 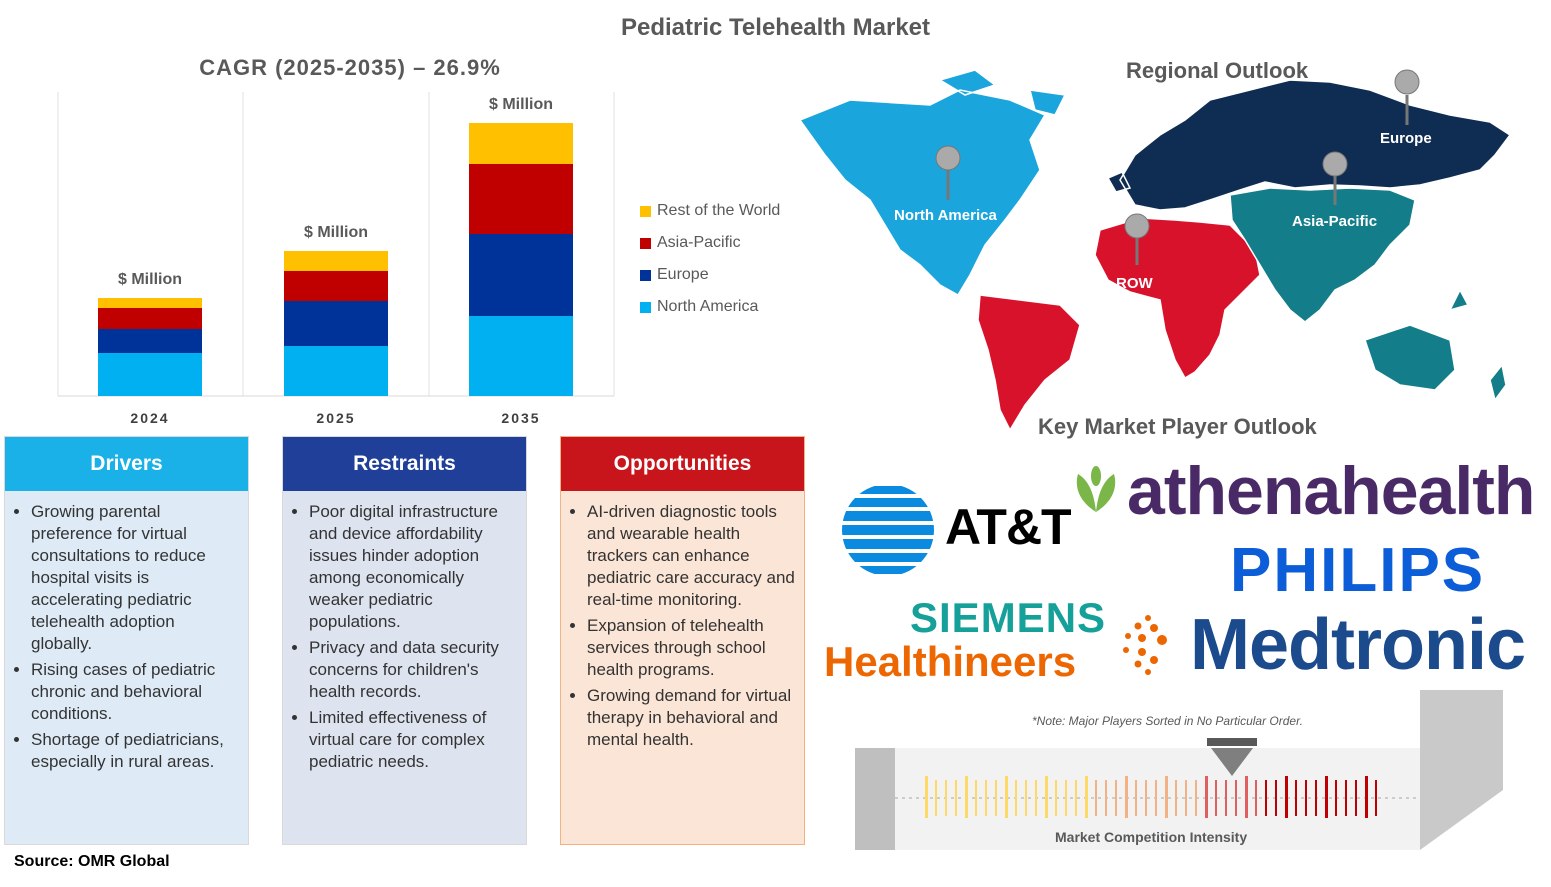 What do you see at coordinates (710, 275) in the screenshot?
I see `legend-item: Europe` at bounding box center [710, 275].